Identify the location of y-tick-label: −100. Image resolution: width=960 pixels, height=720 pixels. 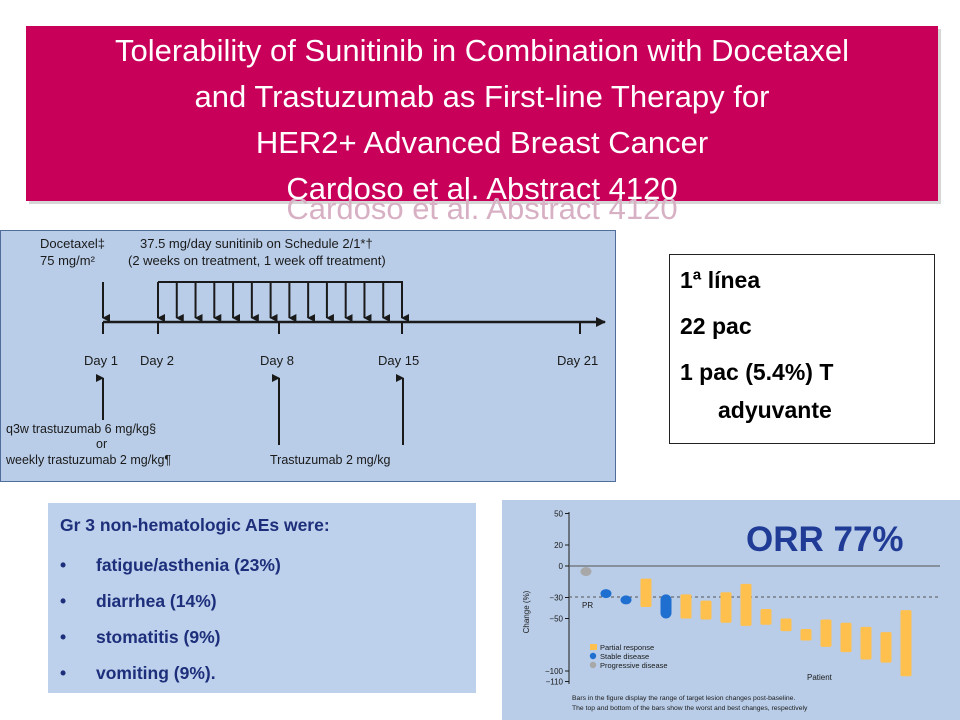
(554, 671).